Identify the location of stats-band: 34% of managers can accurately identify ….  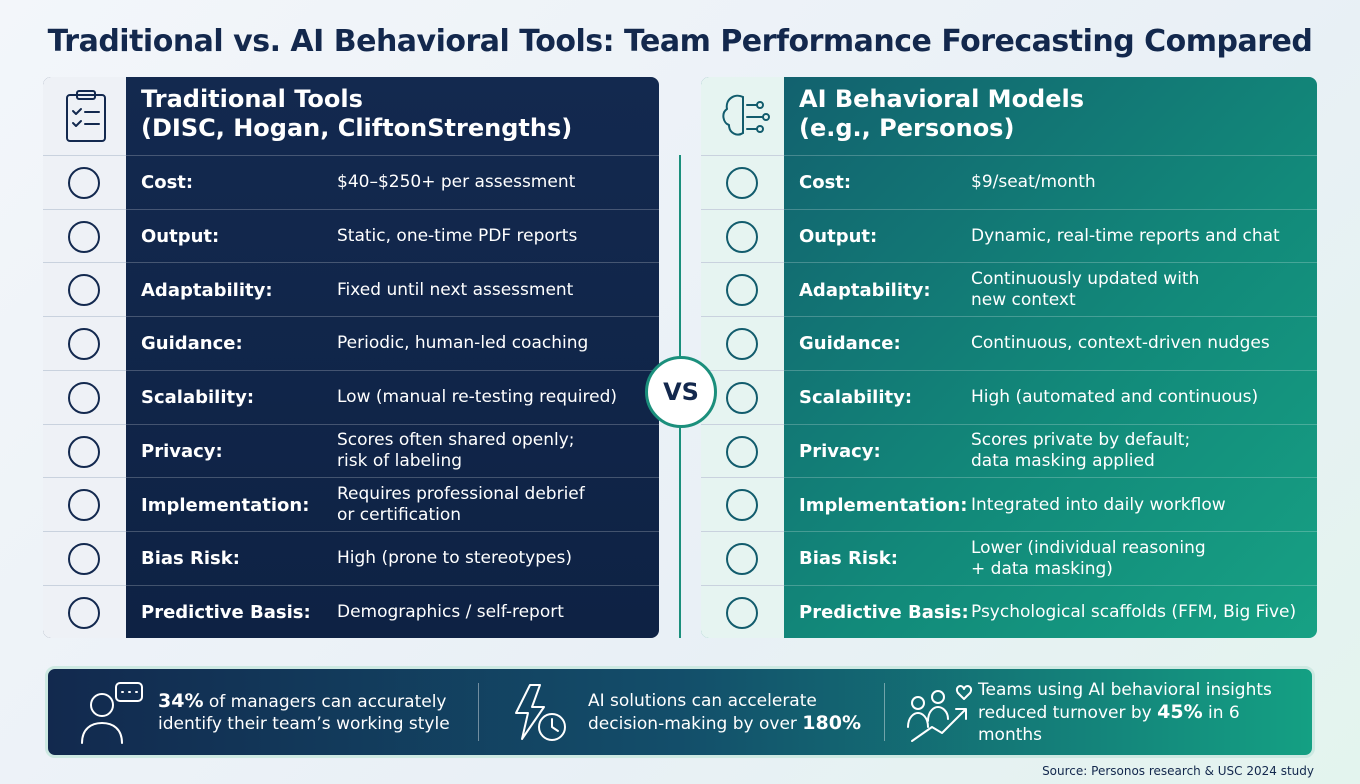
(680, 712).